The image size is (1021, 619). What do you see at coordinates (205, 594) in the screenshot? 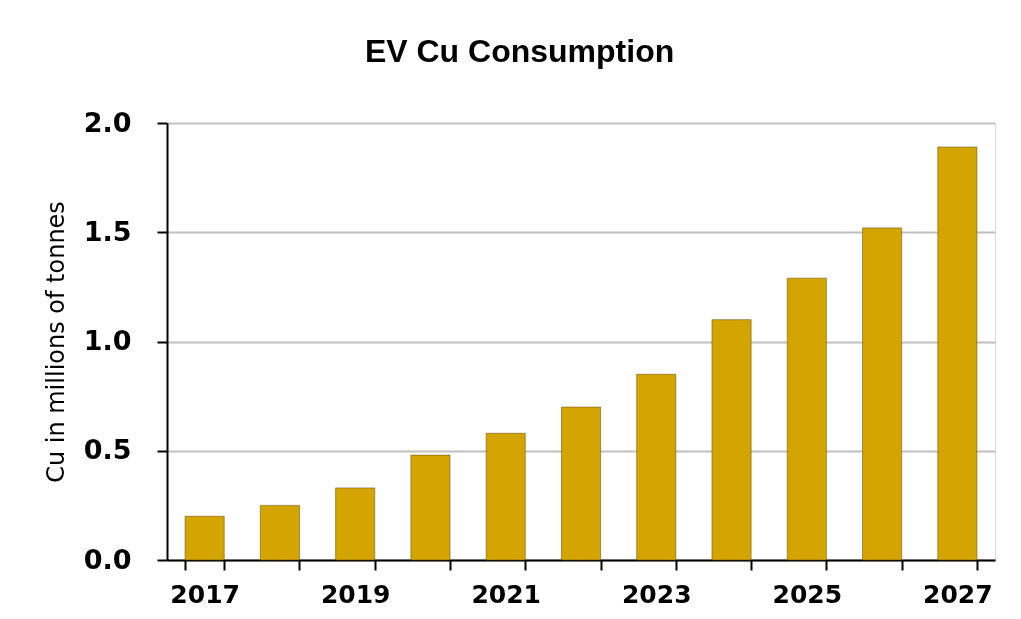
I see `x-tick-label: 2017` at bounding box center [205, 594].